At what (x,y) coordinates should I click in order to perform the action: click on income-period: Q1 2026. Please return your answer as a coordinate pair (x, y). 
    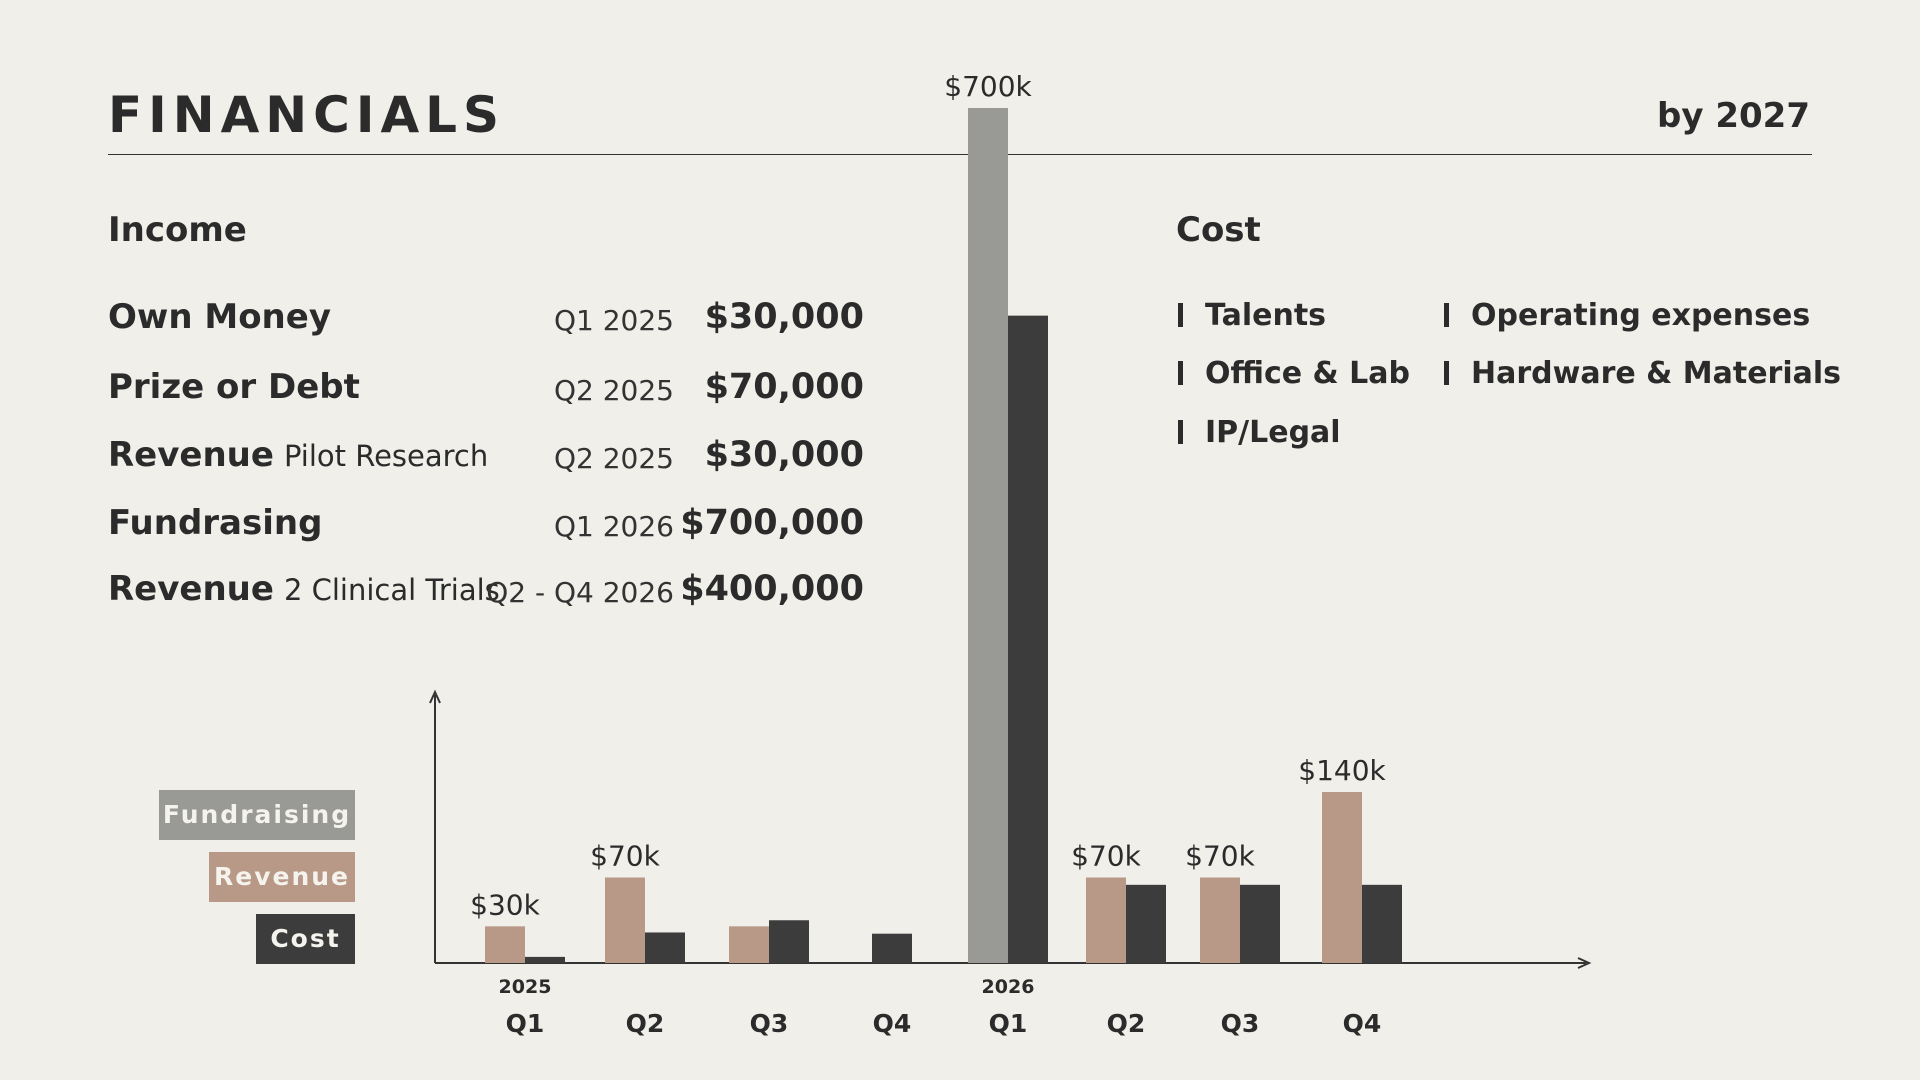
    Looking at the image, I should click on (613, 526).